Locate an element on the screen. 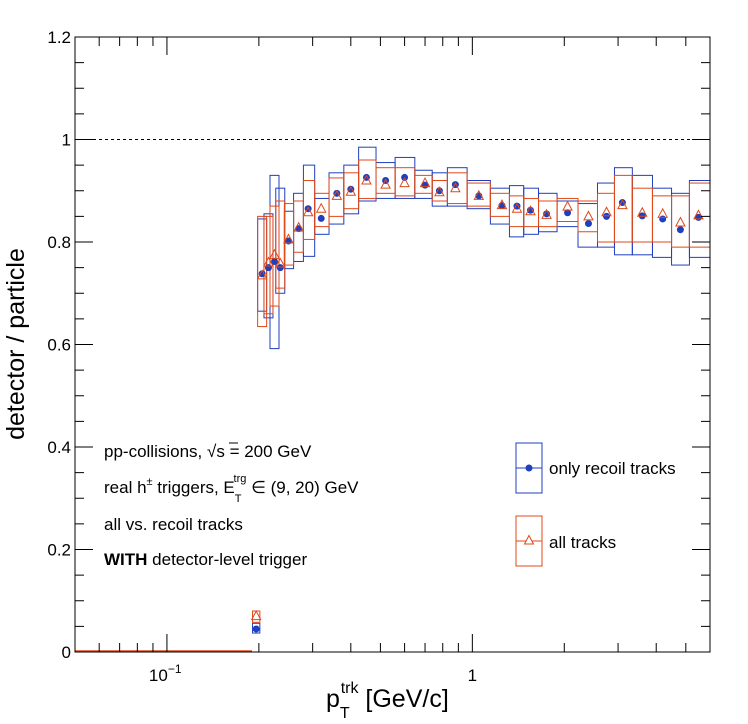 The height and width of the screenshot is (724, 748). annotation-tracks: all vs. recoil tracks is located at coordinates (173, 524).